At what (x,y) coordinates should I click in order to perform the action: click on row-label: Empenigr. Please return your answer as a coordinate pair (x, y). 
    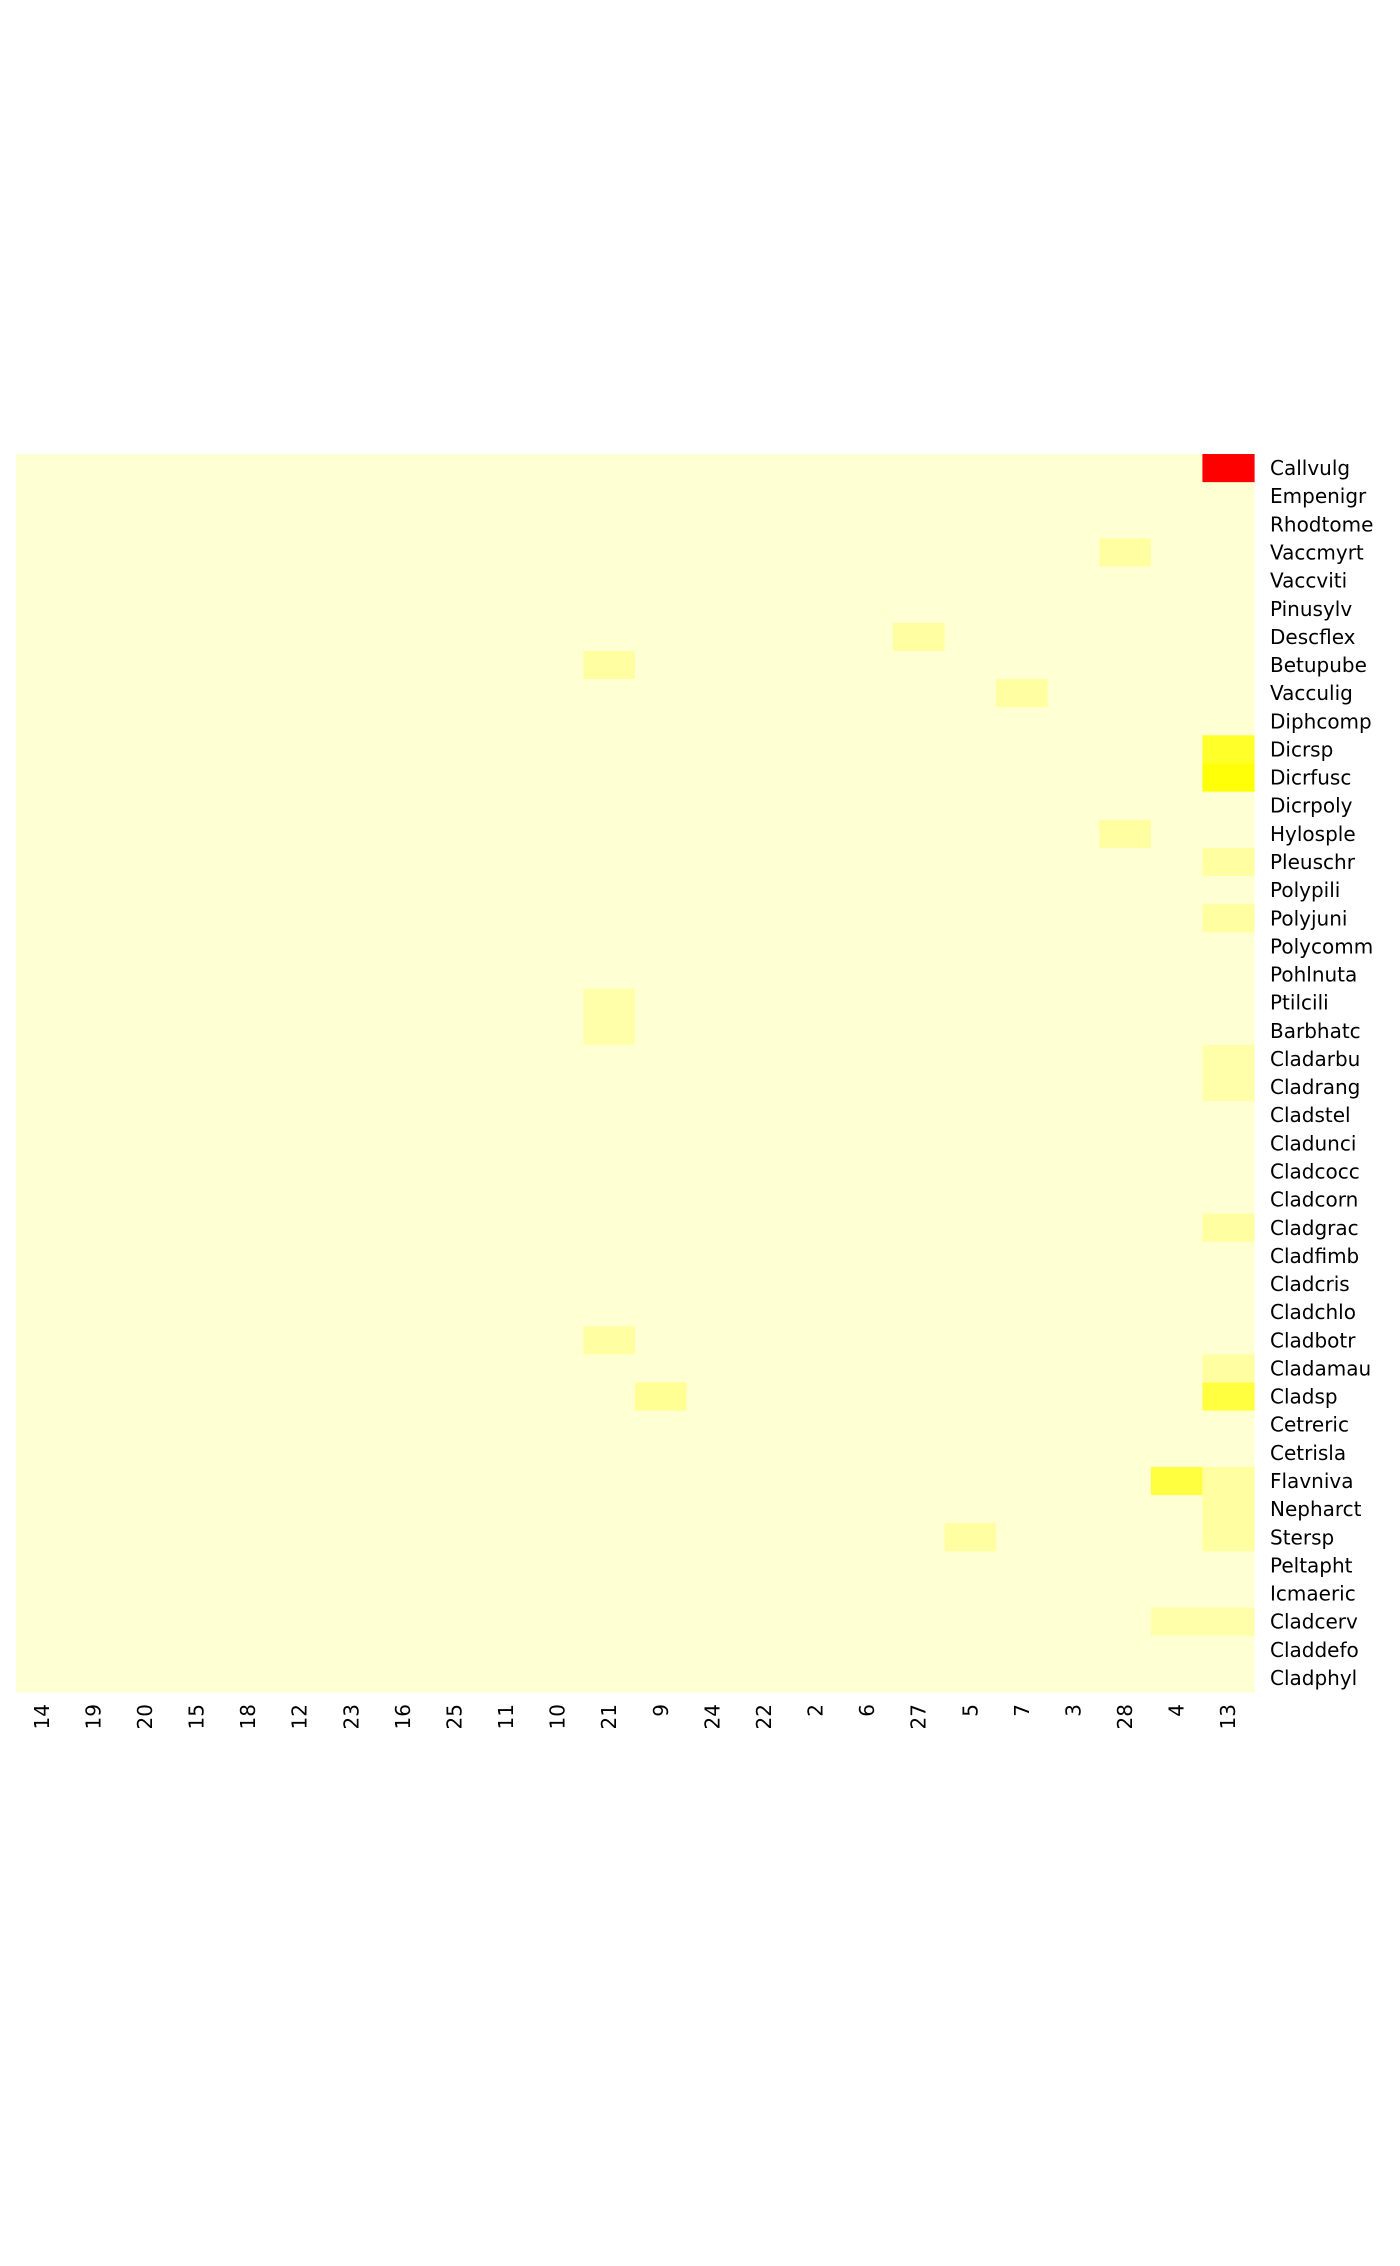
    Looking at the image, I should click on (1318, 496).